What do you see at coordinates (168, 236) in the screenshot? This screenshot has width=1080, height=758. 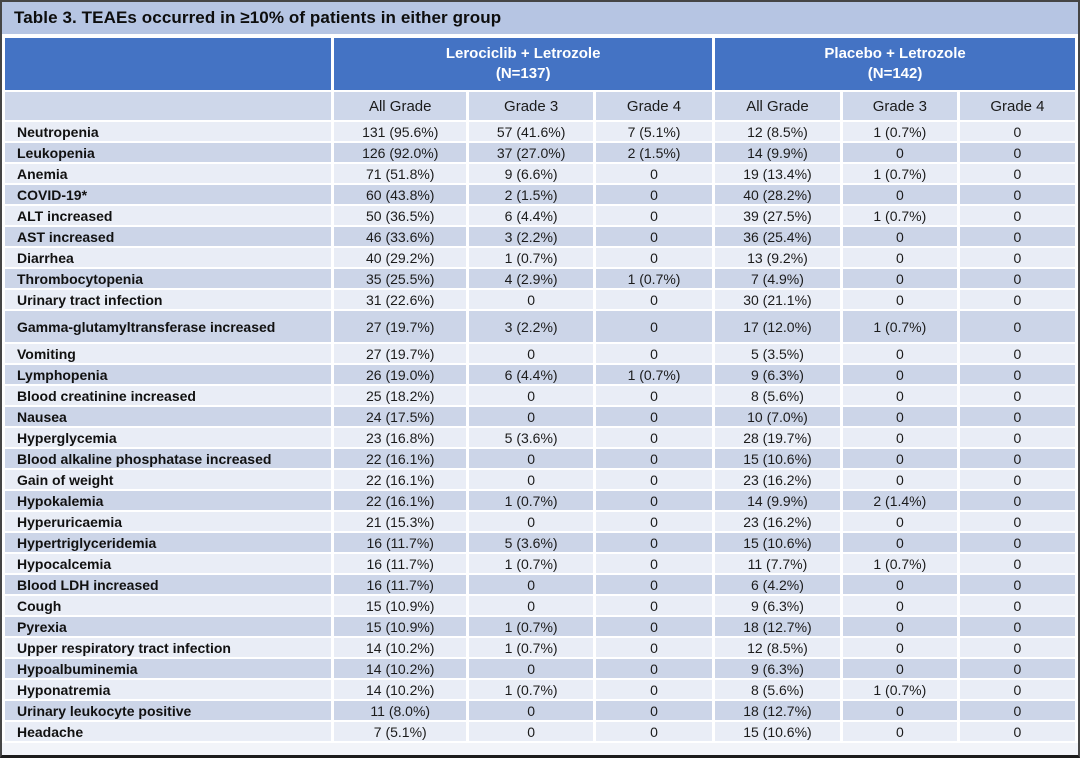 I see `row-label: AST increased` at bounding box center [168, 236].